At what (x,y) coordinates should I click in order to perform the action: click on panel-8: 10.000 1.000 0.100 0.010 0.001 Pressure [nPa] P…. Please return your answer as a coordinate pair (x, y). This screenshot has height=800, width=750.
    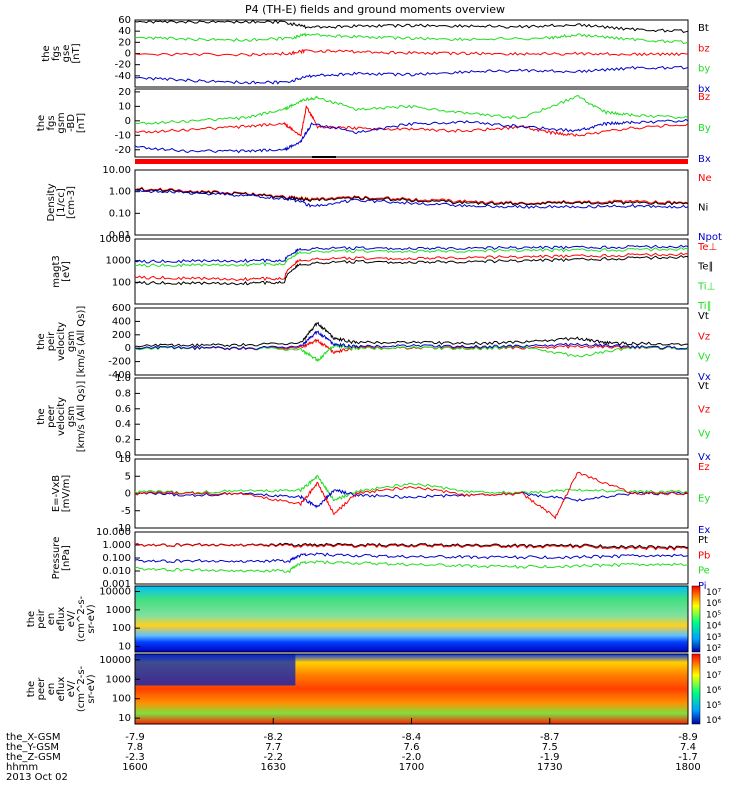
    Looking at the image, I should click on (380, 559).